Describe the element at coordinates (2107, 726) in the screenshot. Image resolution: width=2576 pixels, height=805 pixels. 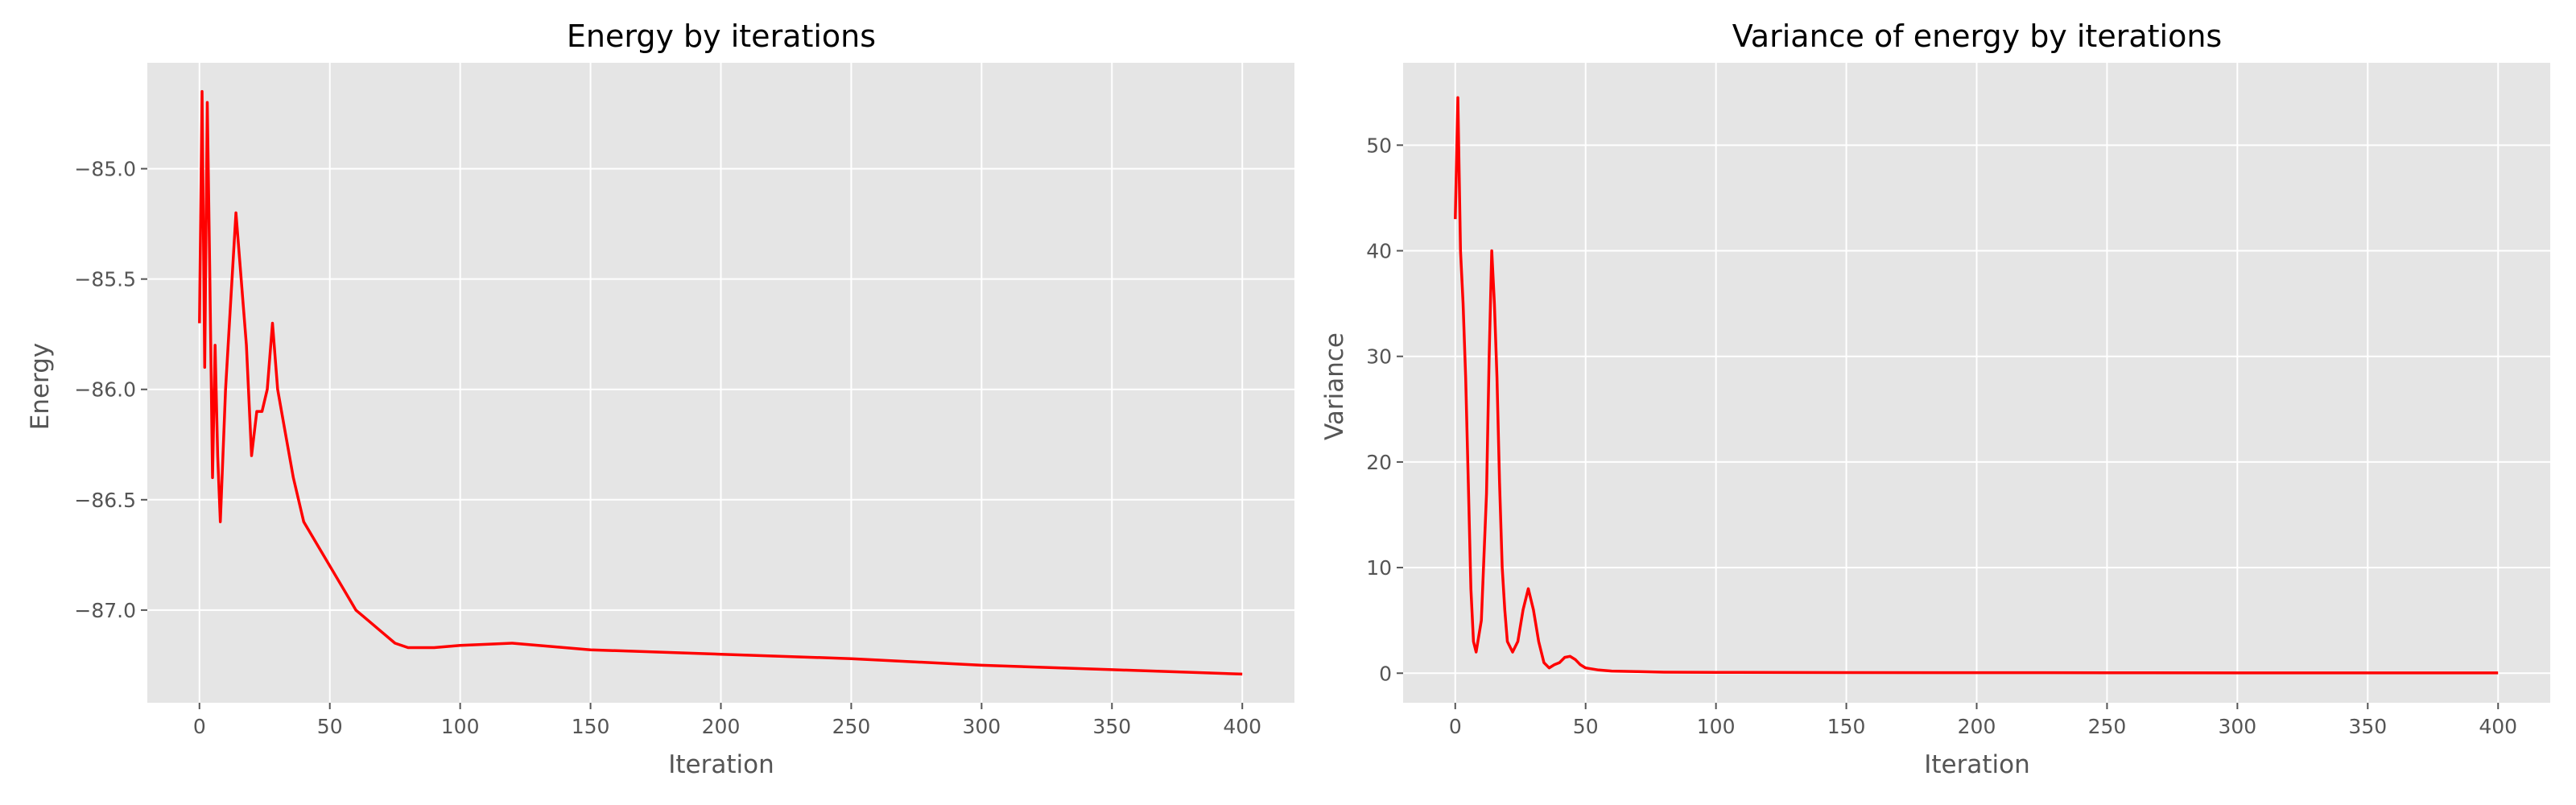
I see `variance-x-tick-label: 250` at that location.